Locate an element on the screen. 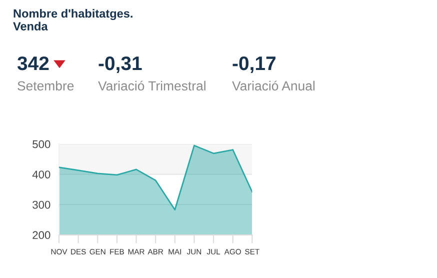  y-tick-label: 400 is located at coordinates (41, 174).